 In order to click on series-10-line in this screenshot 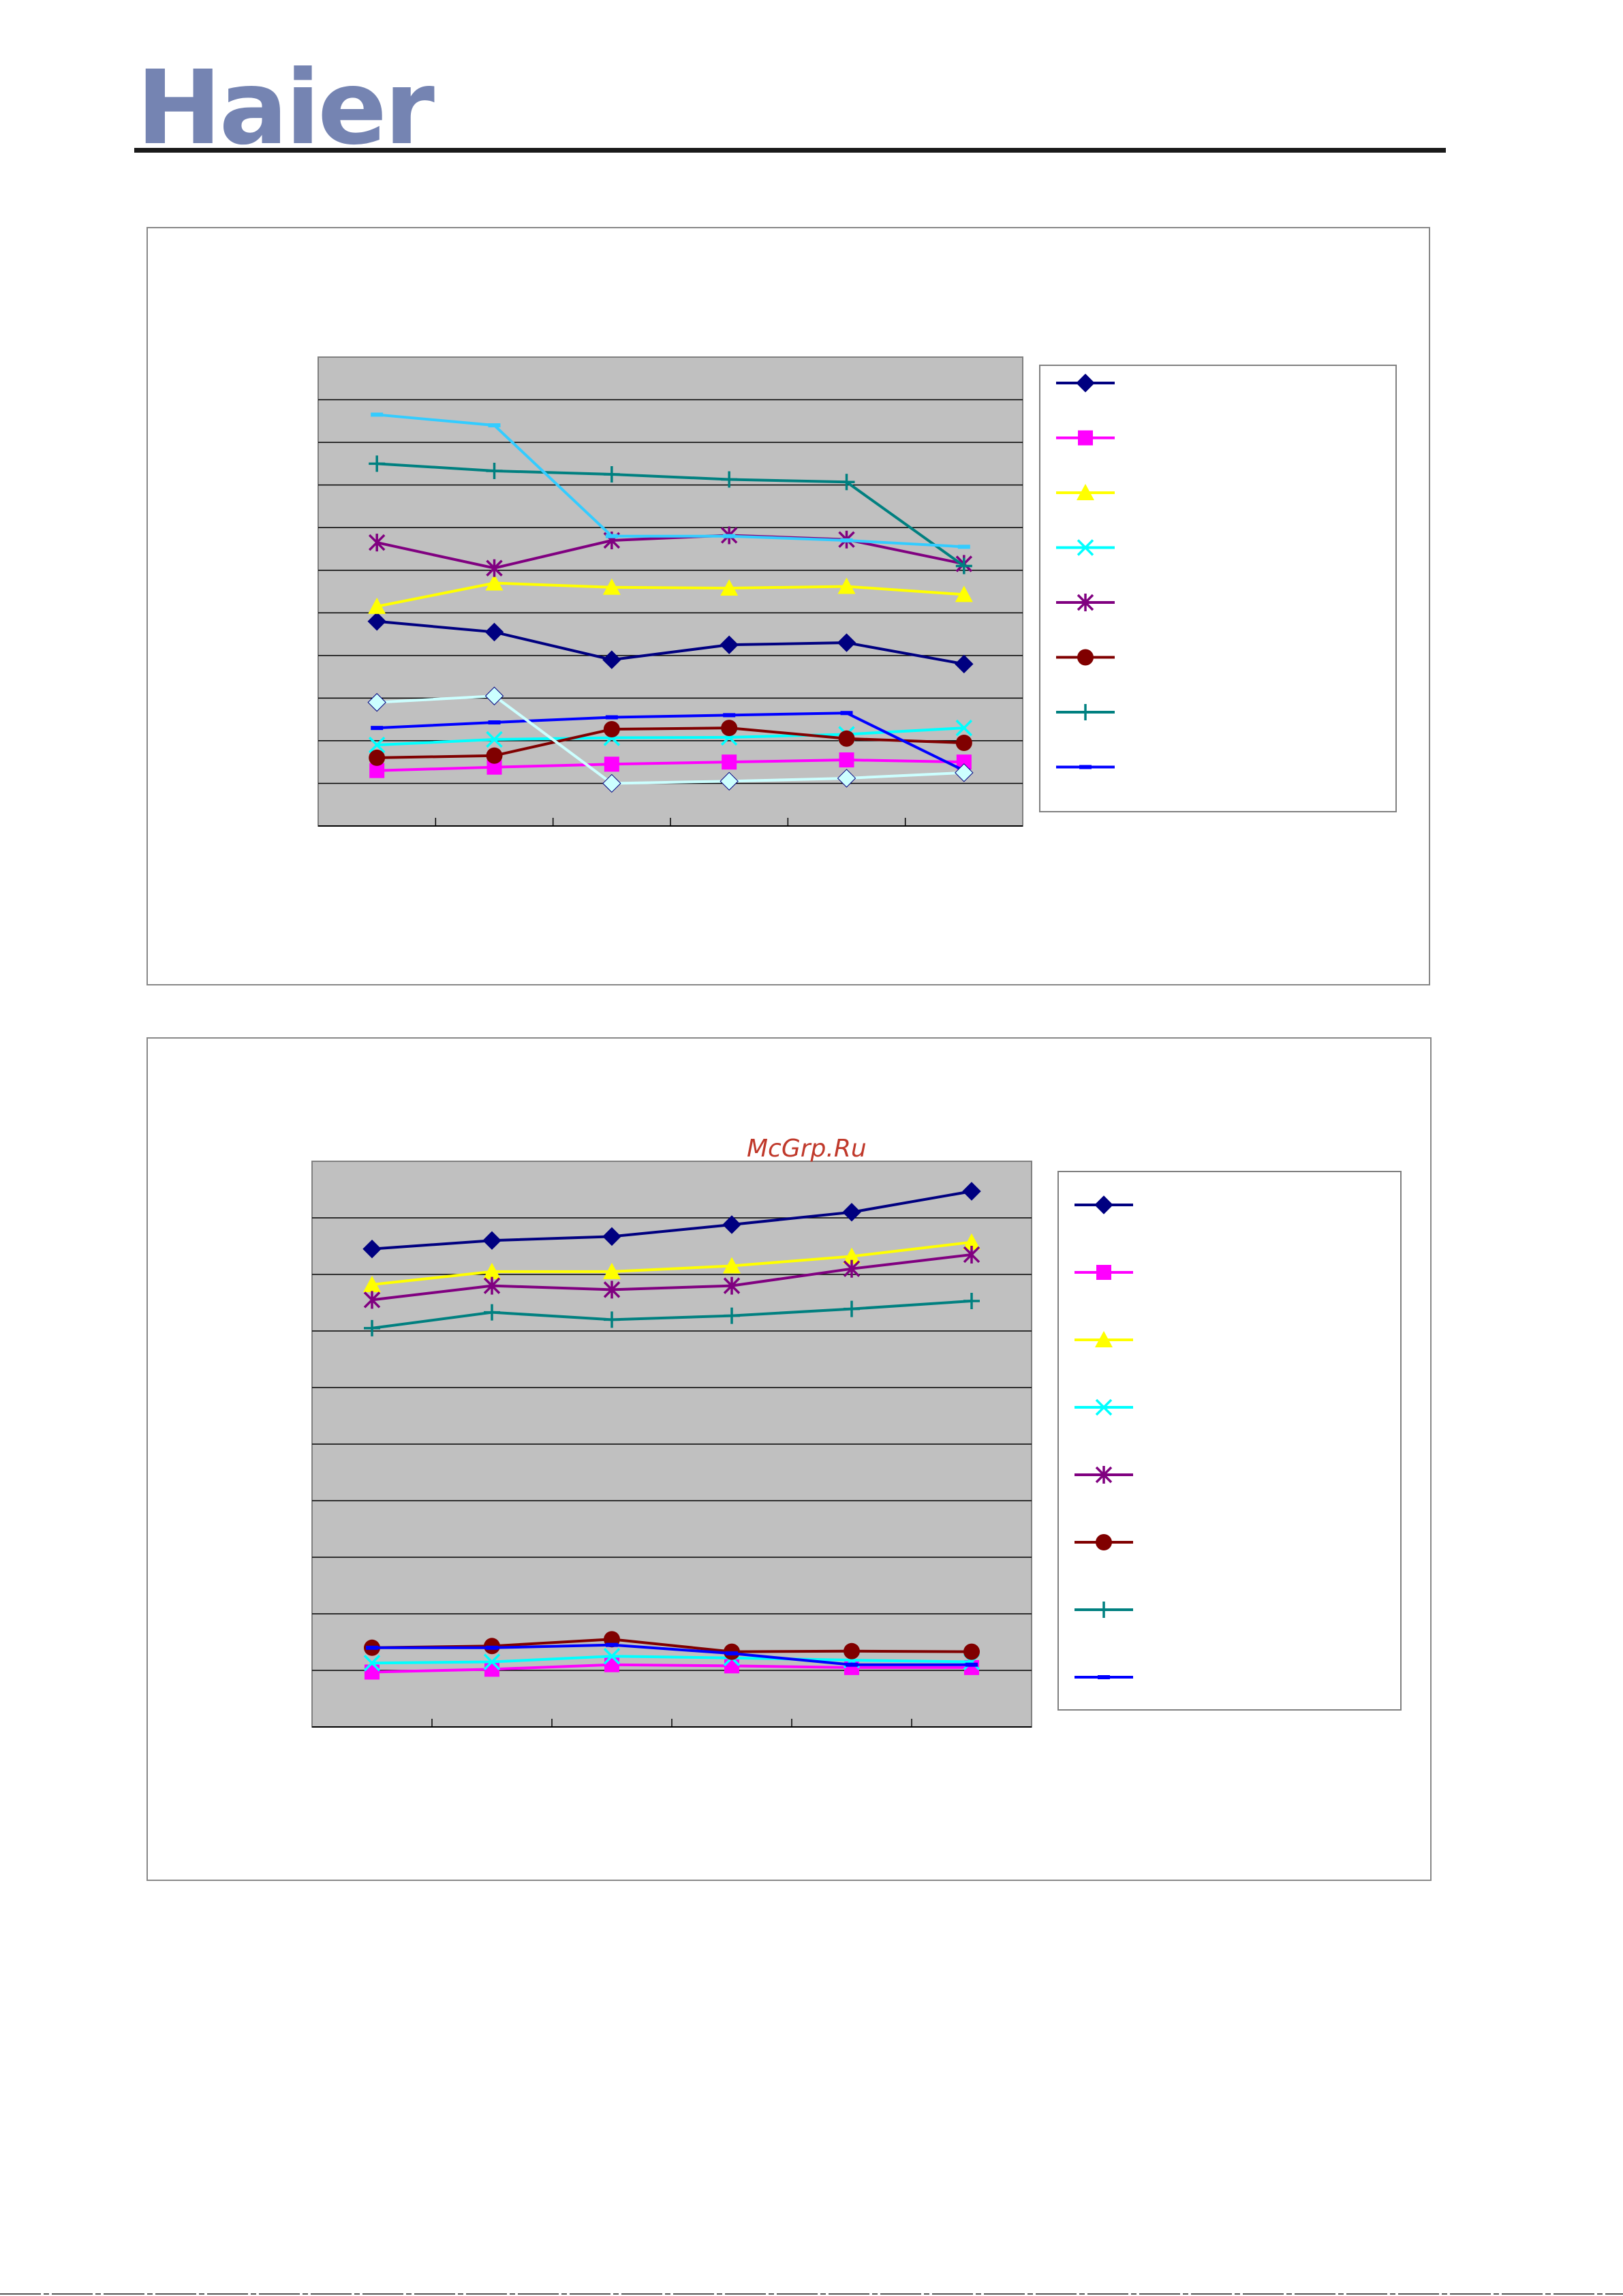, I will do `click(670, 739)`.